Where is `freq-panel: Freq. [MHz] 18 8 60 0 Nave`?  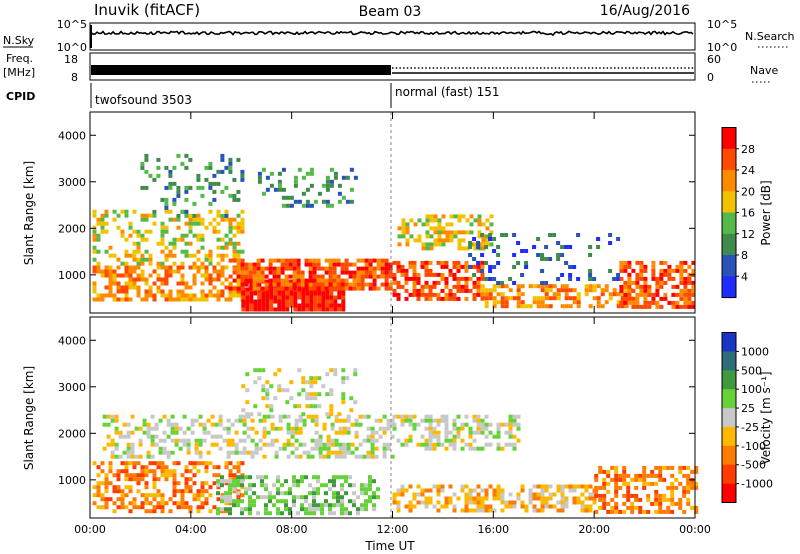 freq-panel: Freq. [MHz] 18 8 60 0 Nave is located at coordinates (390, 68).